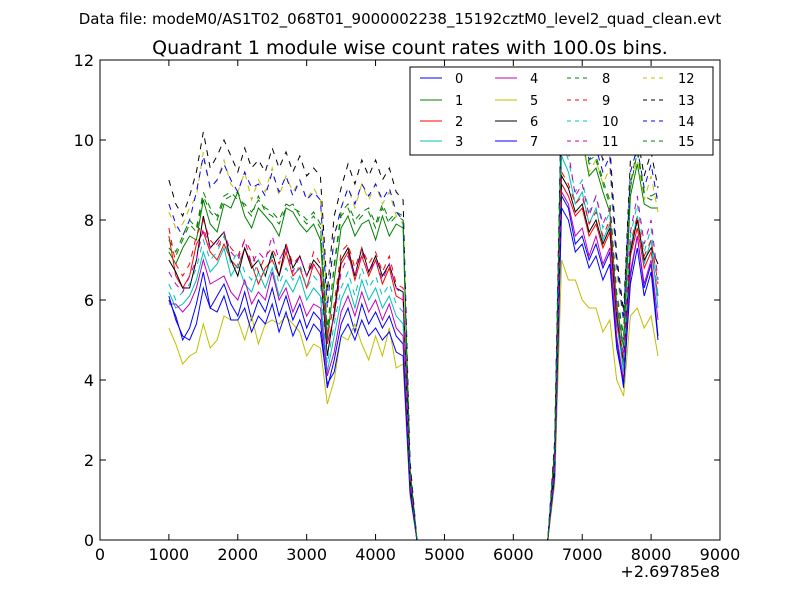 The image size is (800, 600). Describe the element at coordinates (670, 571) in the screenshot. I see `x-offset-label: +2.69785e8` at that location.